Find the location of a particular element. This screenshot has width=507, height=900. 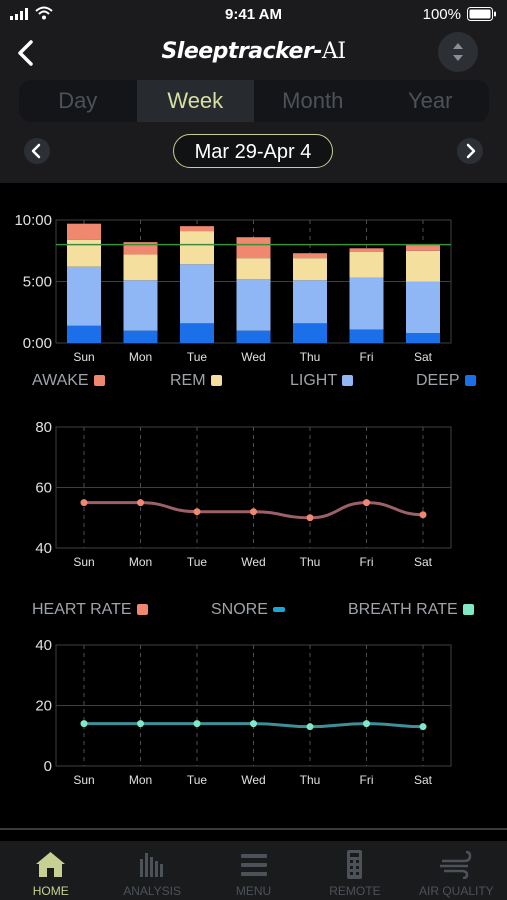

tab-remote: REMOTE is located at coordinates (354, 870).